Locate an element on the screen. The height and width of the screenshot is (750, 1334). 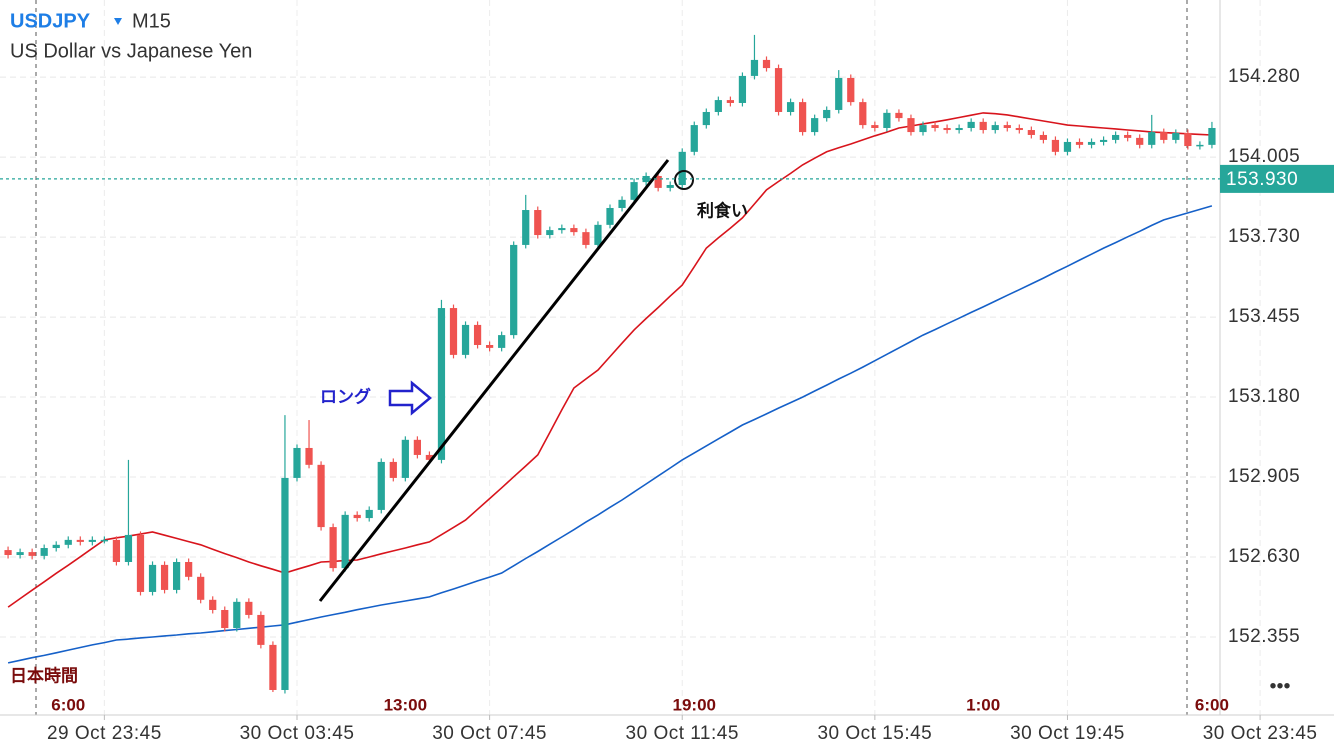
y-tick-label: 152.630 is located at coordinates (1264, 556).